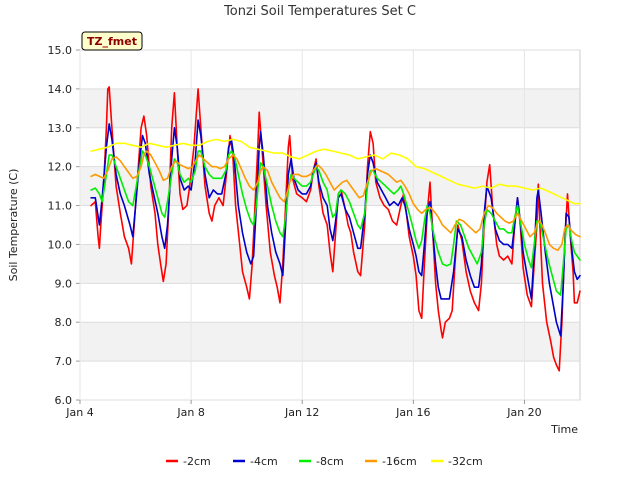  I want to click on y-tick-label: 11.0, so click(60, 206).